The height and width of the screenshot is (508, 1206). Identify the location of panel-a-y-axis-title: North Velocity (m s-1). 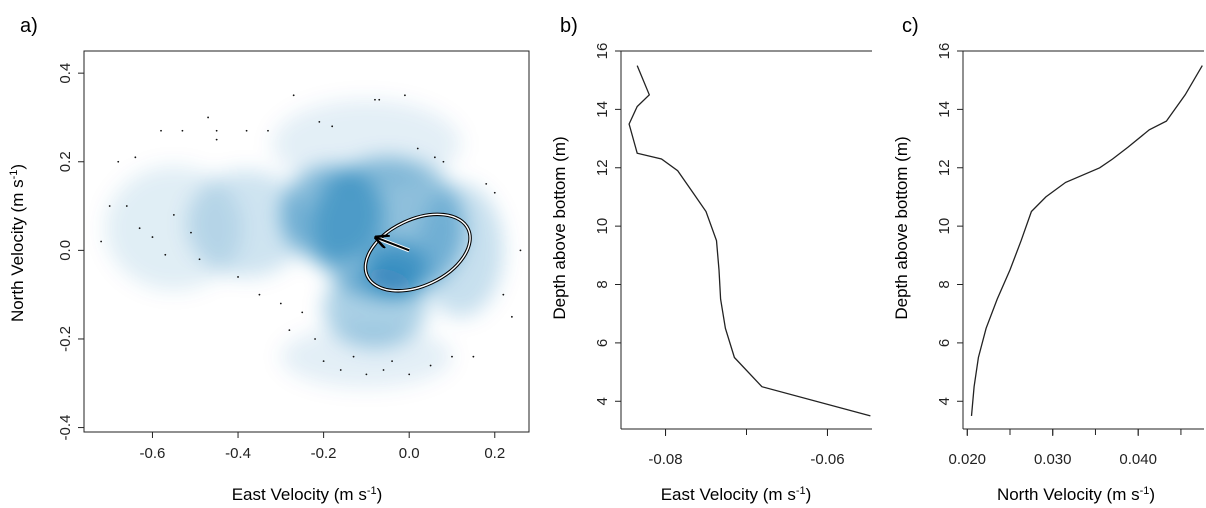
(17, 243).